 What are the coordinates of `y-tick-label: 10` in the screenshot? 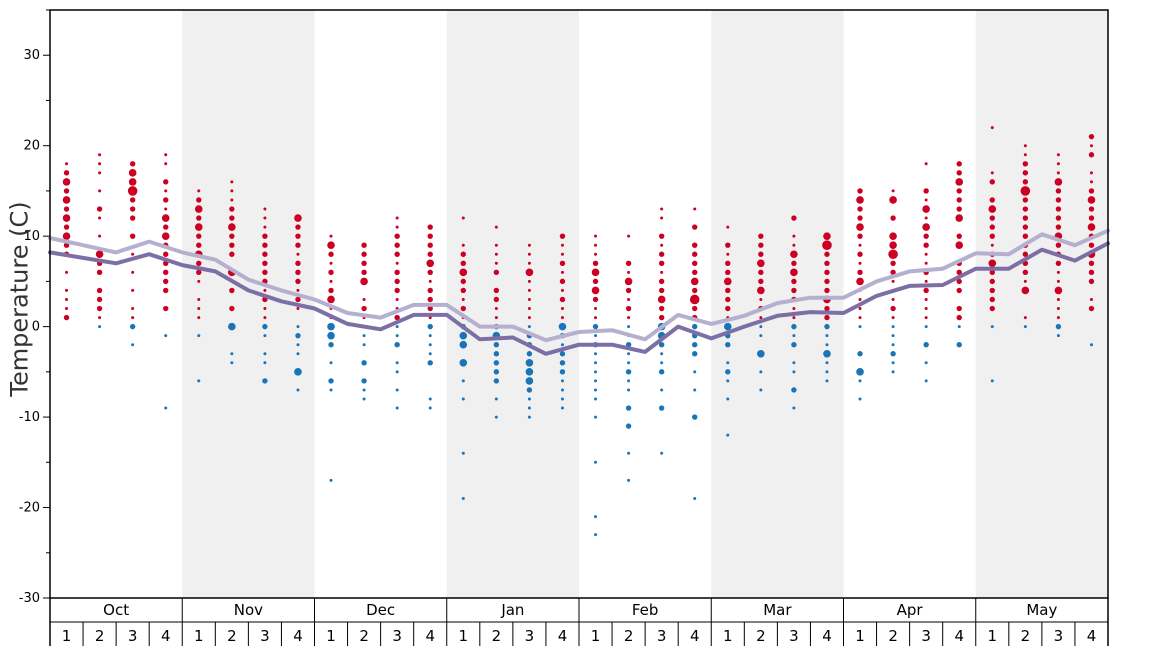 It's located at (31, 236).